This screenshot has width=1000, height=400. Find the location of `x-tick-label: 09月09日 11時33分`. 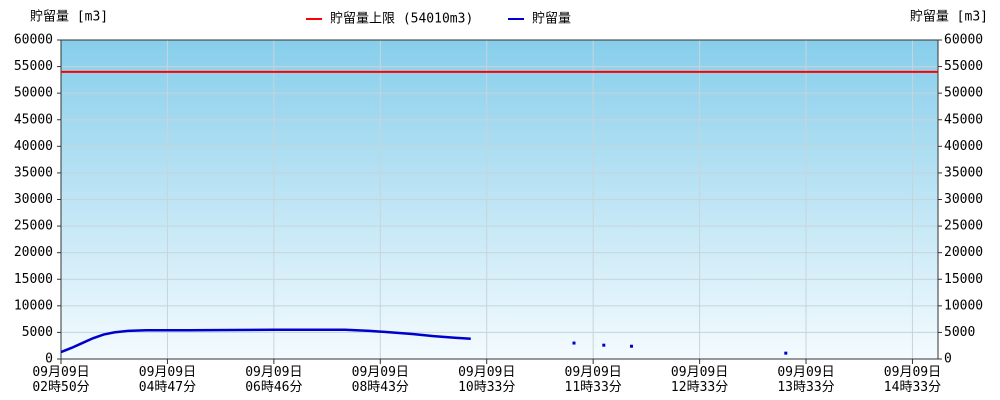

x-tick-label: 09月09日 11時33分 is located at coordinates (593, 380).